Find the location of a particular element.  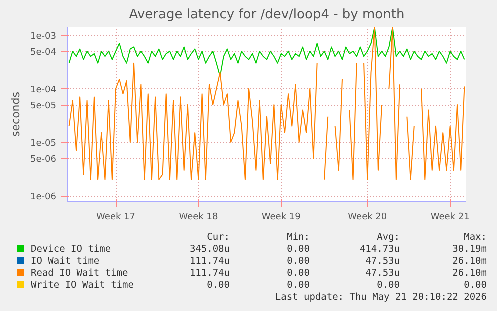

y-tick-label: 1e-04 is located at coordinates (43, 90).